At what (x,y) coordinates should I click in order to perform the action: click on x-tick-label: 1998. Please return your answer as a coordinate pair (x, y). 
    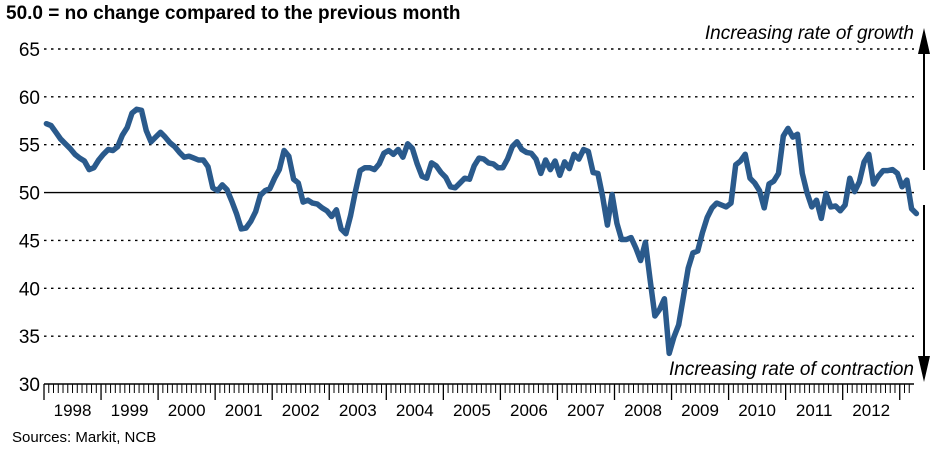
    Looking at the image, I should click on (73, 410).